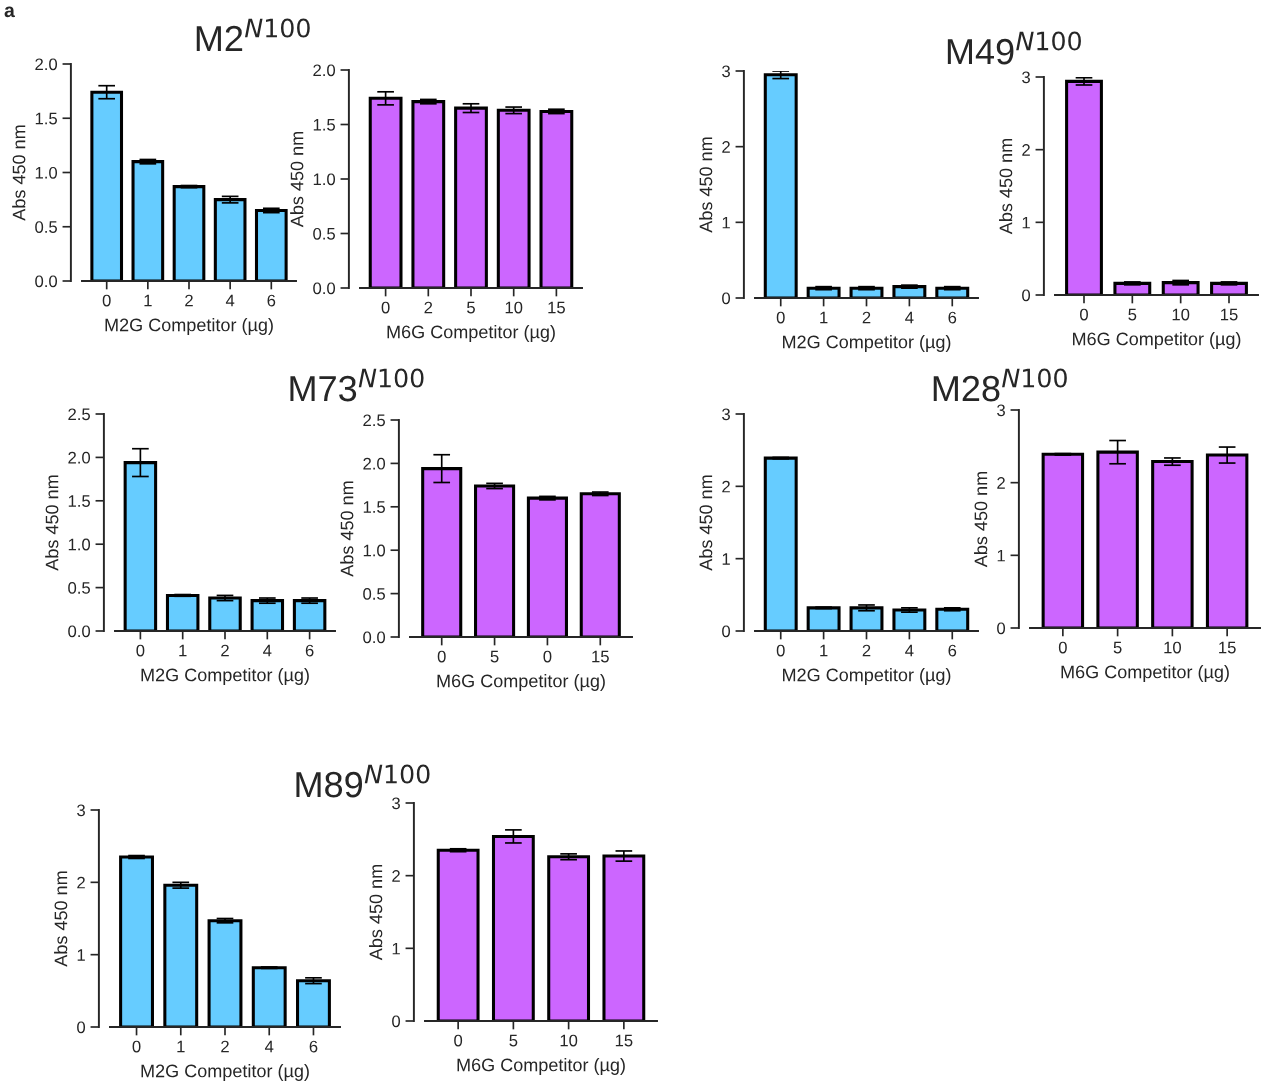  I want to click on chart-title: M28$^{N100}$, so click(1000, 385).